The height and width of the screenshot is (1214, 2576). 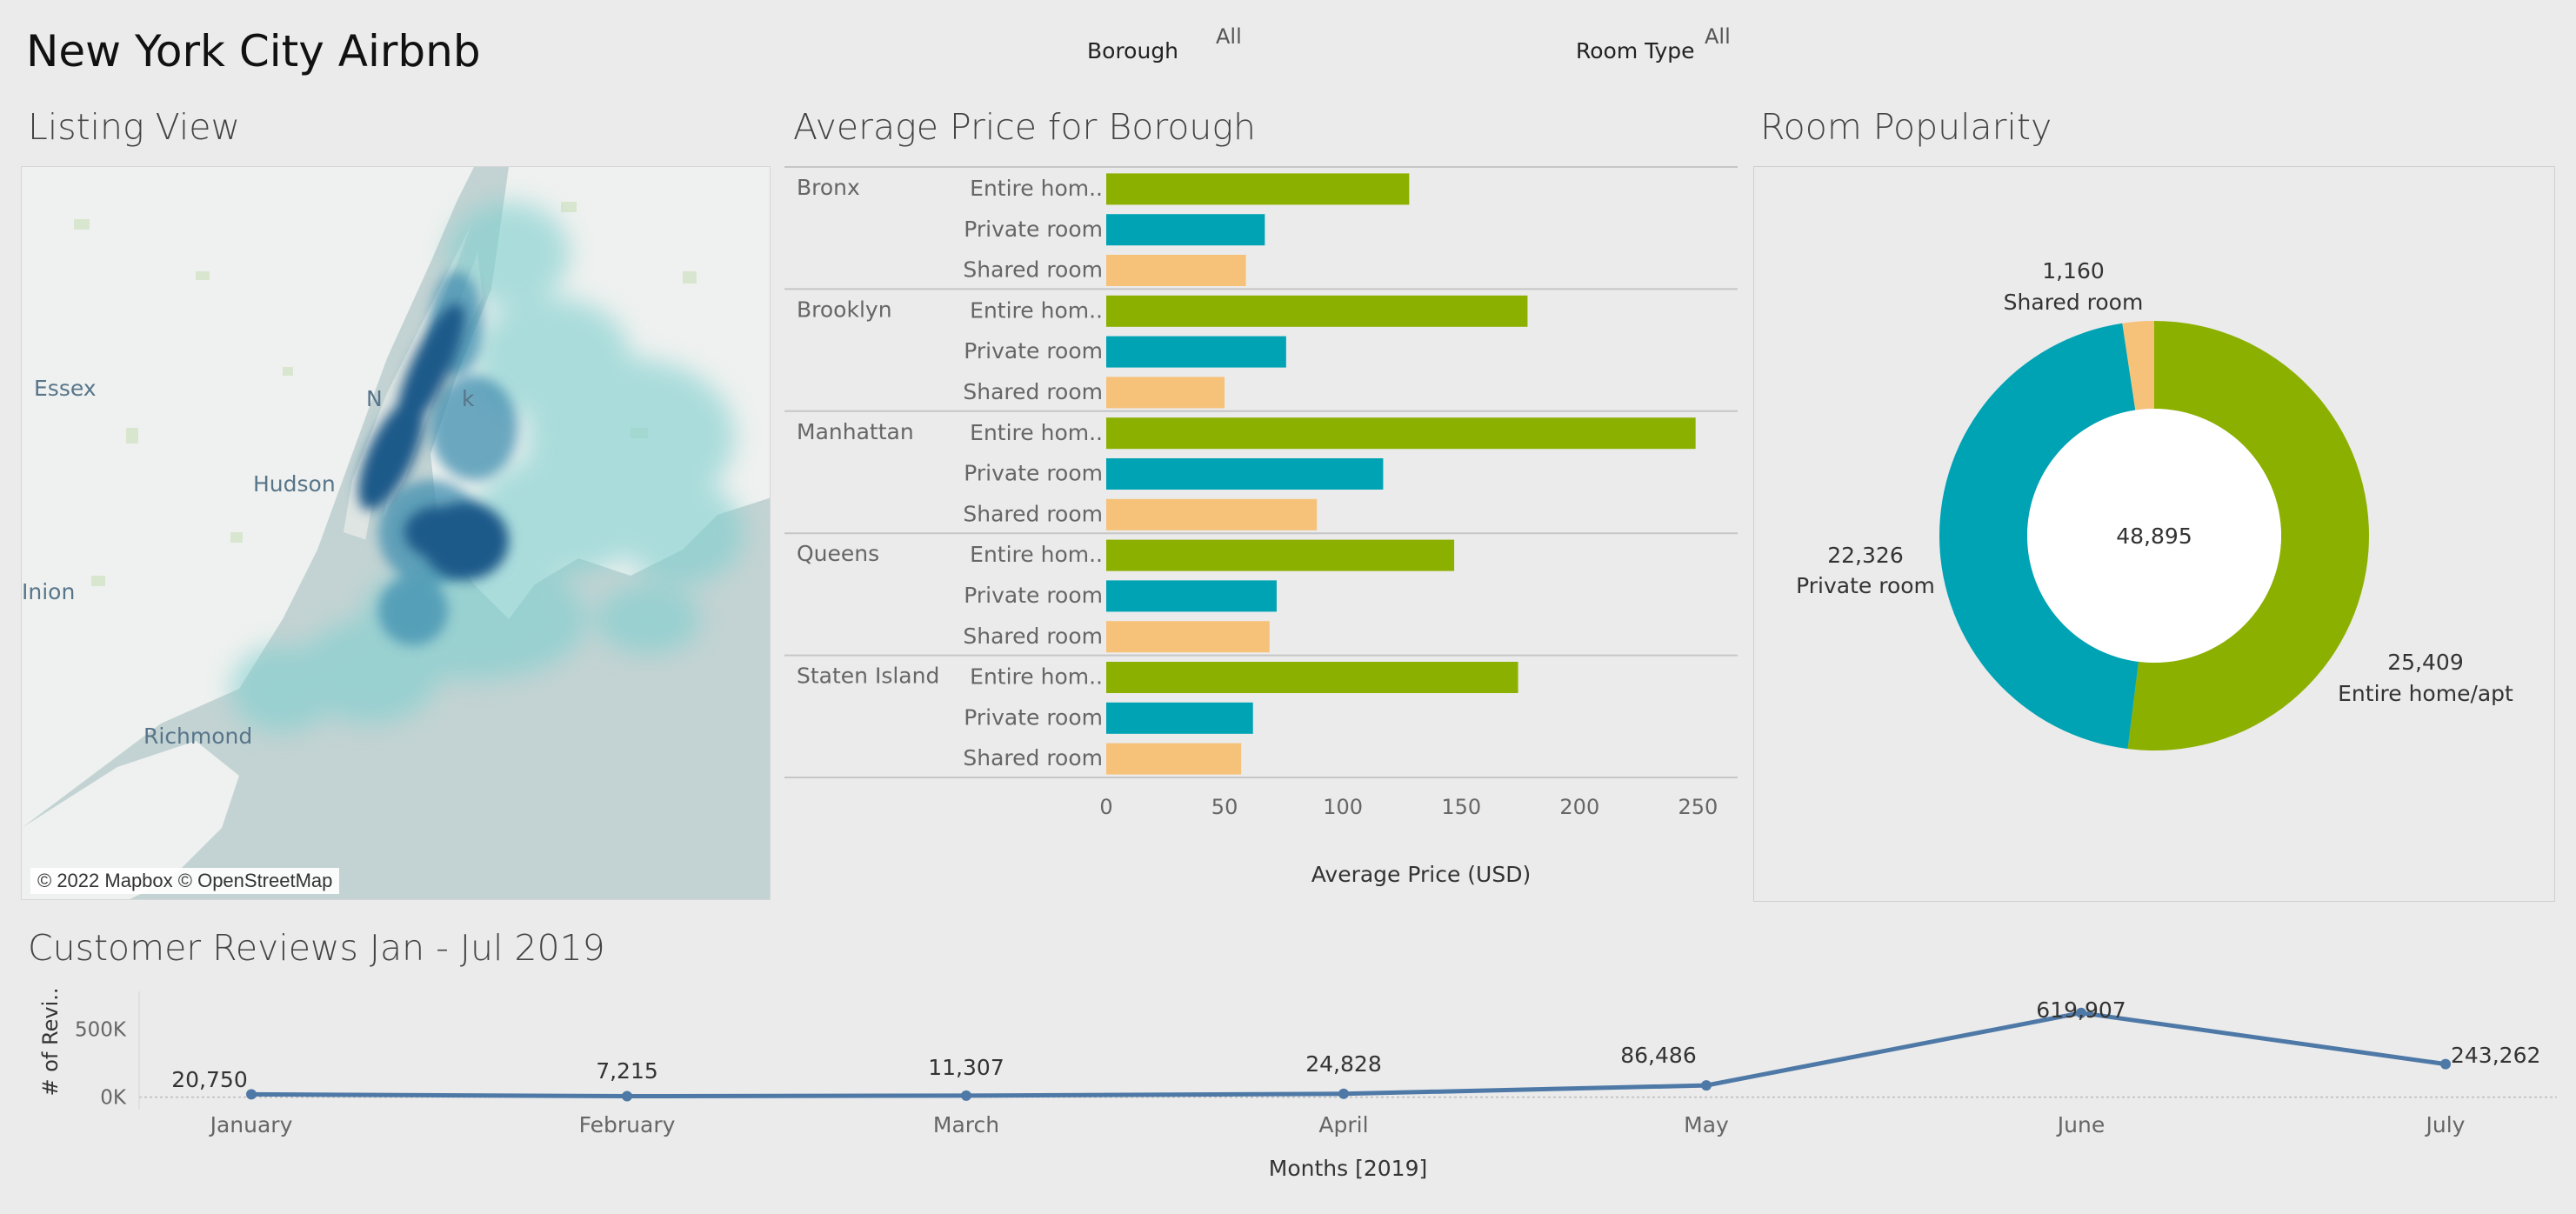 I want to click on x-tick-label: February, so click(x=627, y=1124).